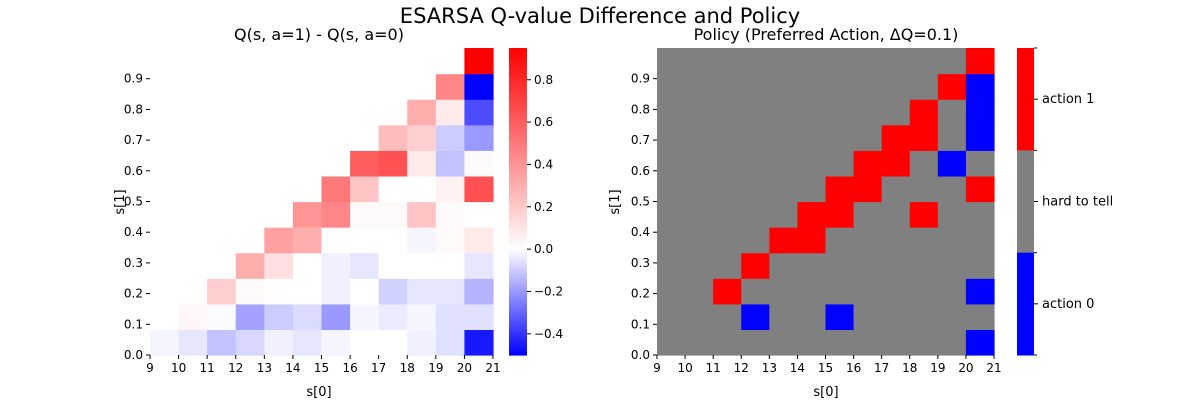  Describe the element at coordinates (548, 291) in the screenshot. I see `colorbar-tick-label: −0.2` at that location.